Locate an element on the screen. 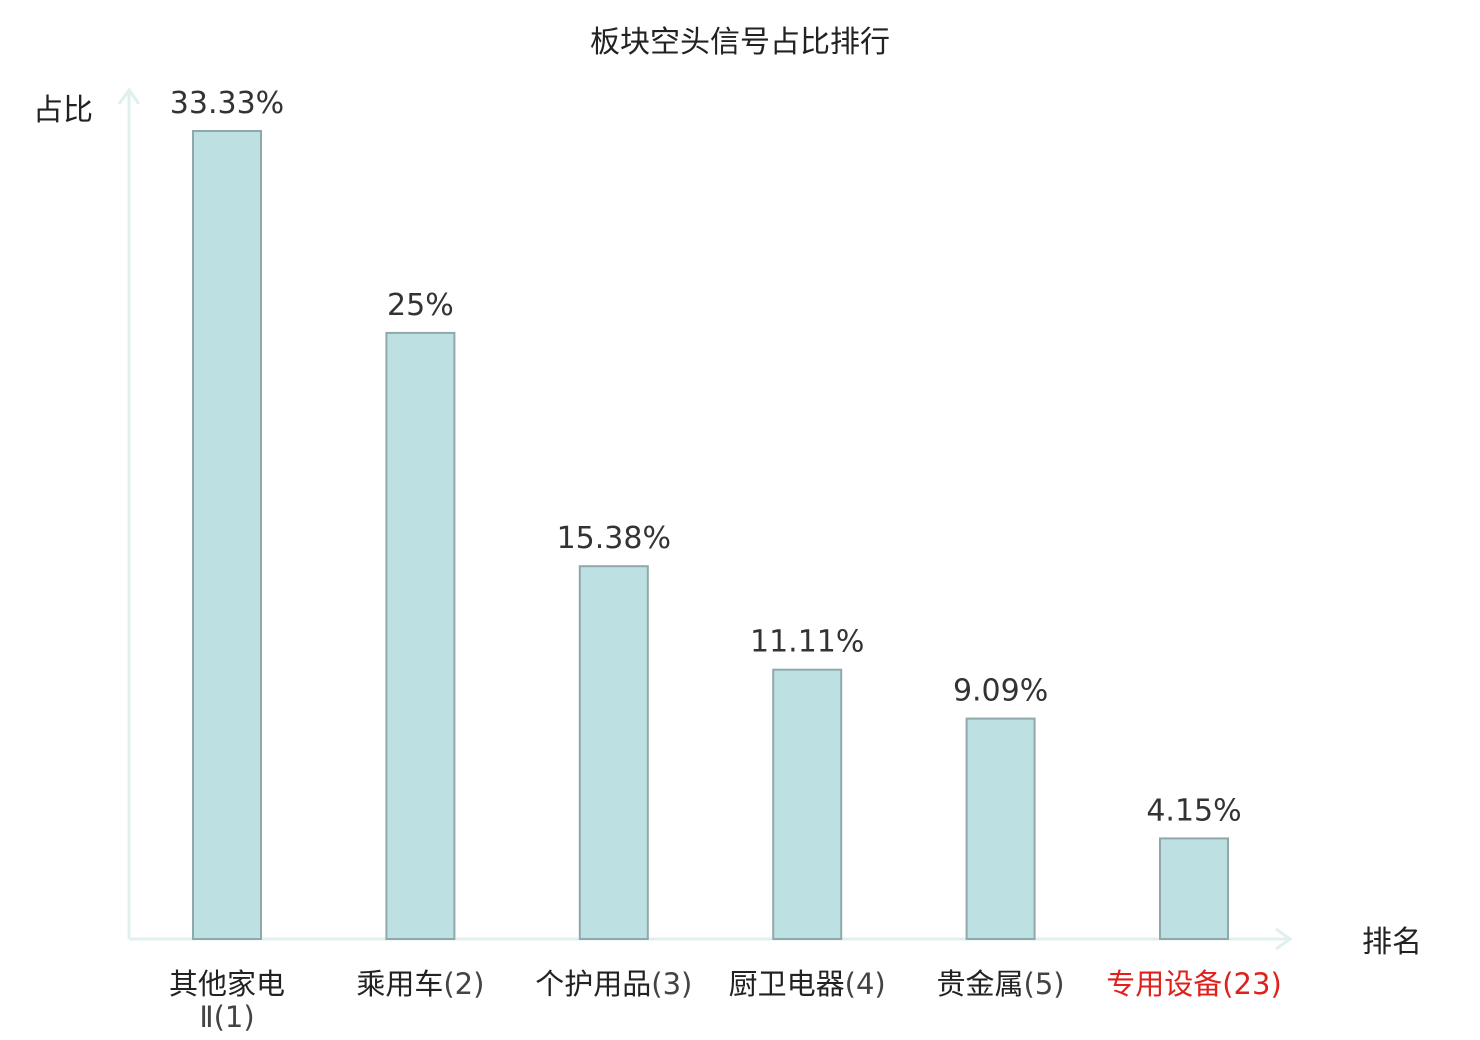 The width and height of the screenshot is (1480, 1040). category-label: 专用设备(23) is located at coordinates (1194, 984).